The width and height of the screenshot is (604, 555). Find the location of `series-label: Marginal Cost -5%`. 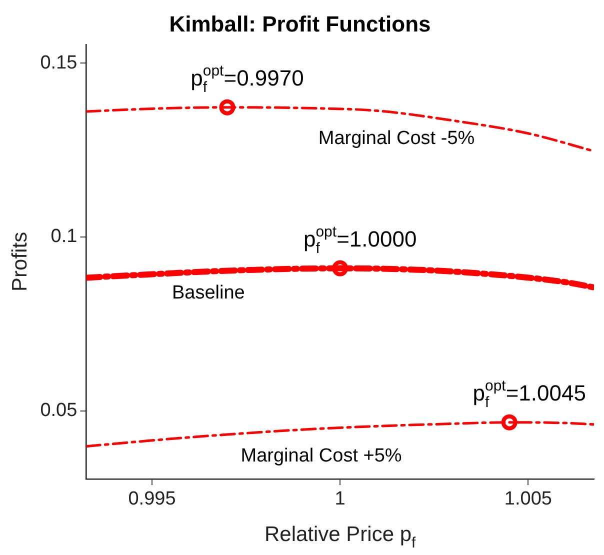

series-label: Marginal Cost -5% is located at coordinates (396, 139).